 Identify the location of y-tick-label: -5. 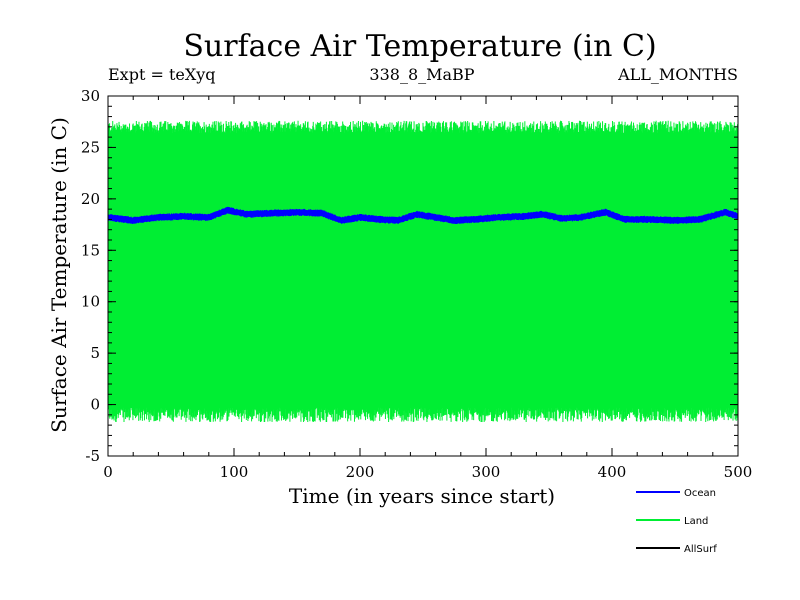
(92, 456).